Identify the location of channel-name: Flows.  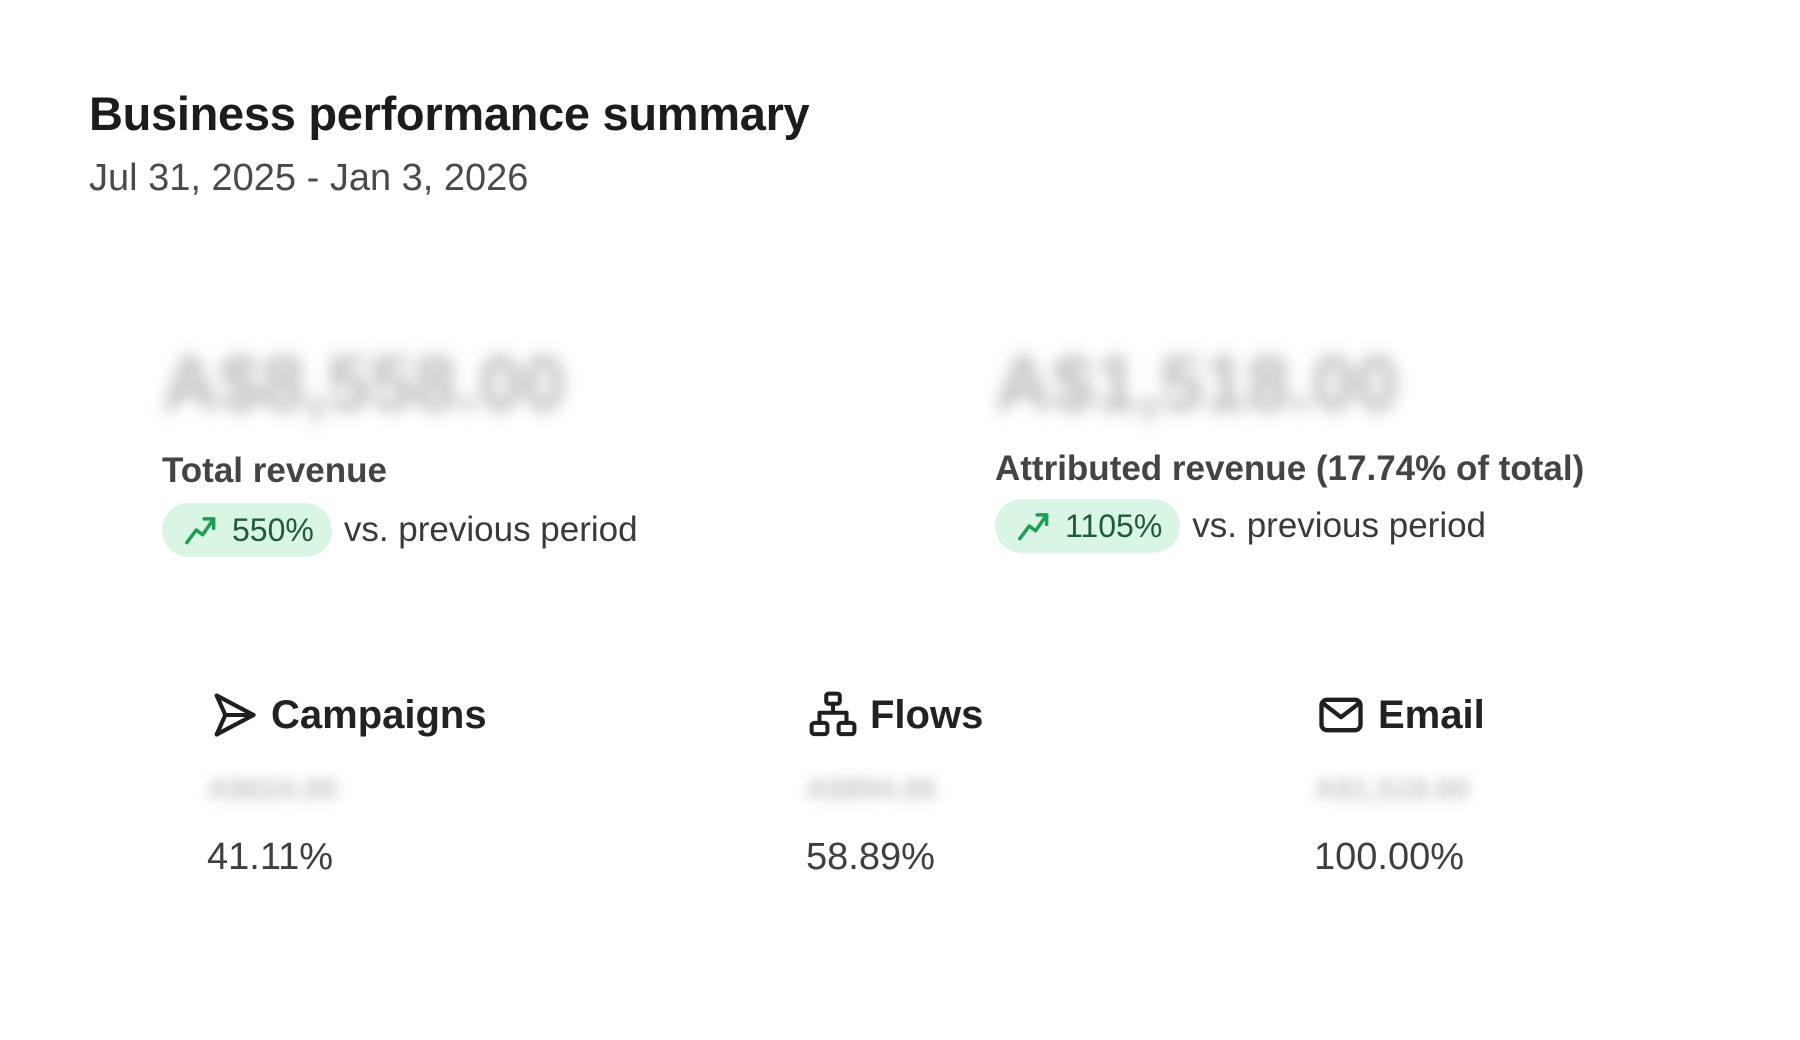
(927, 714).